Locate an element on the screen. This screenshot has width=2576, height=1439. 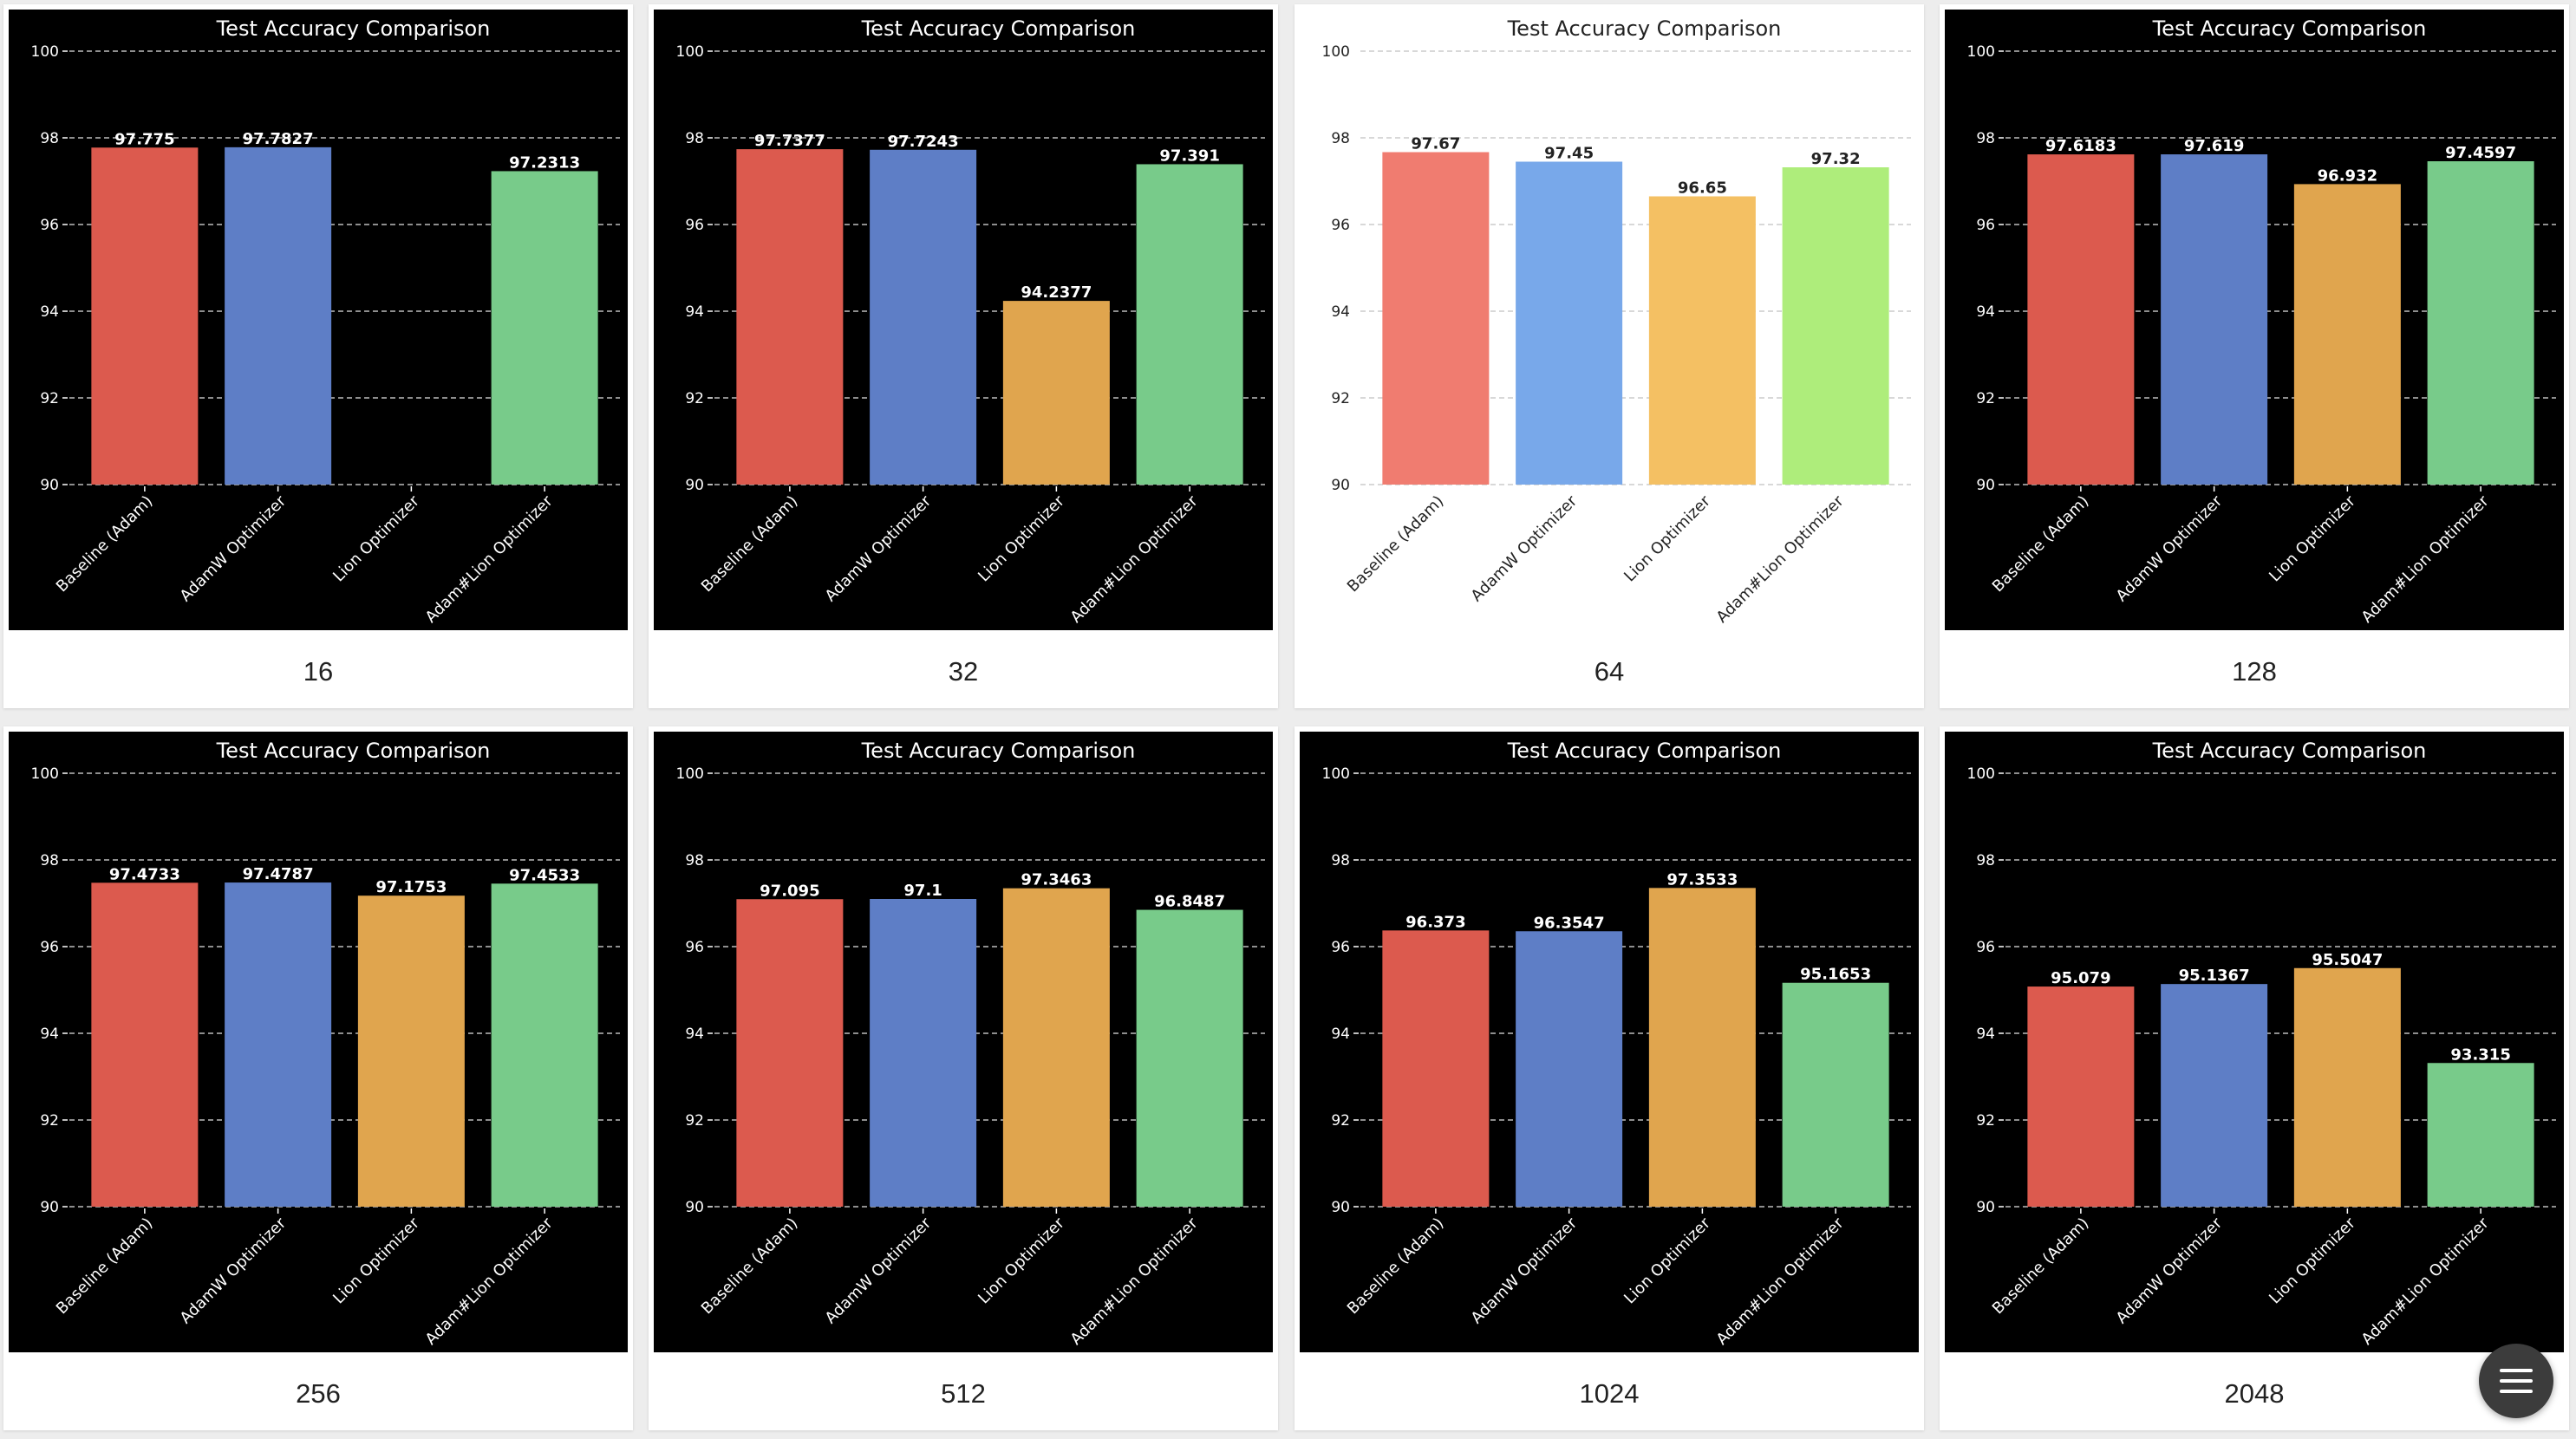
bar-value-label: 94.2377 is located at coordinates (1057, 292).